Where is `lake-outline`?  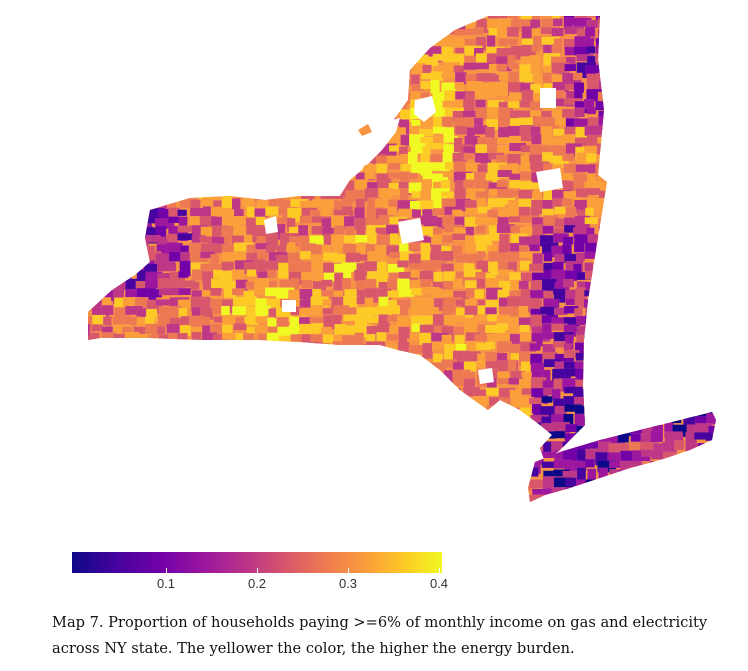
lake-outline is located at coordinates (377, 144).